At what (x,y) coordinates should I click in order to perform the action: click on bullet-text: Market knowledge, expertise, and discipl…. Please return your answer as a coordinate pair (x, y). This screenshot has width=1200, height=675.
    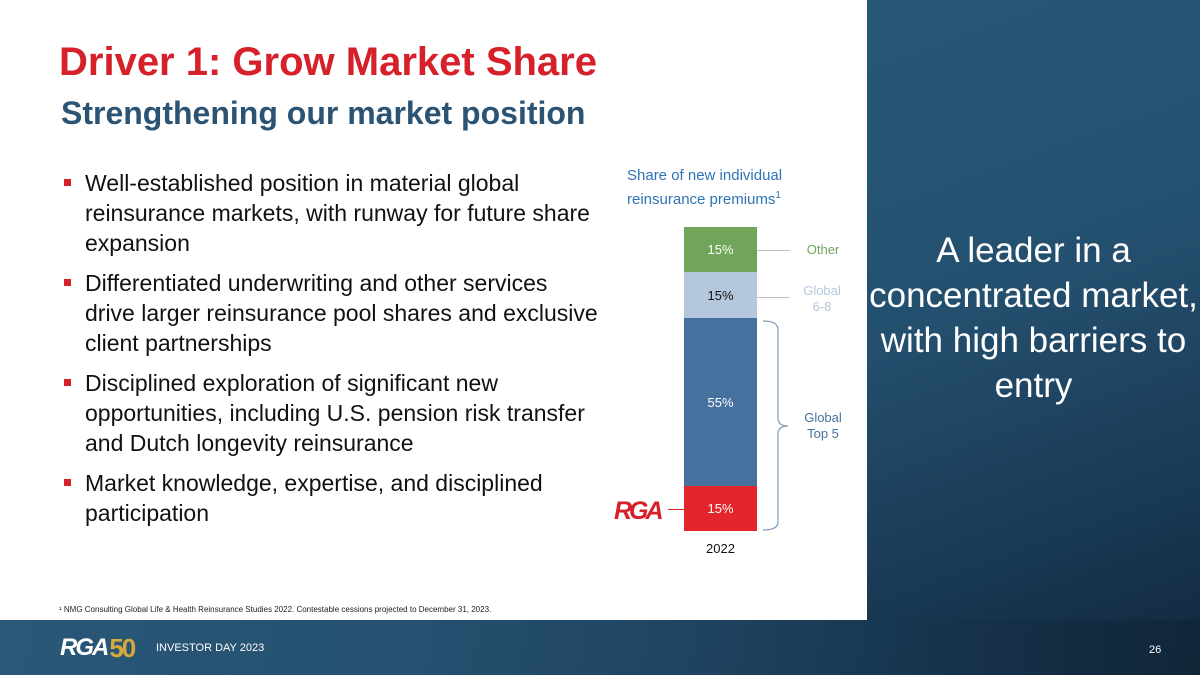
    Looking at the image, I should click on (314, 498).